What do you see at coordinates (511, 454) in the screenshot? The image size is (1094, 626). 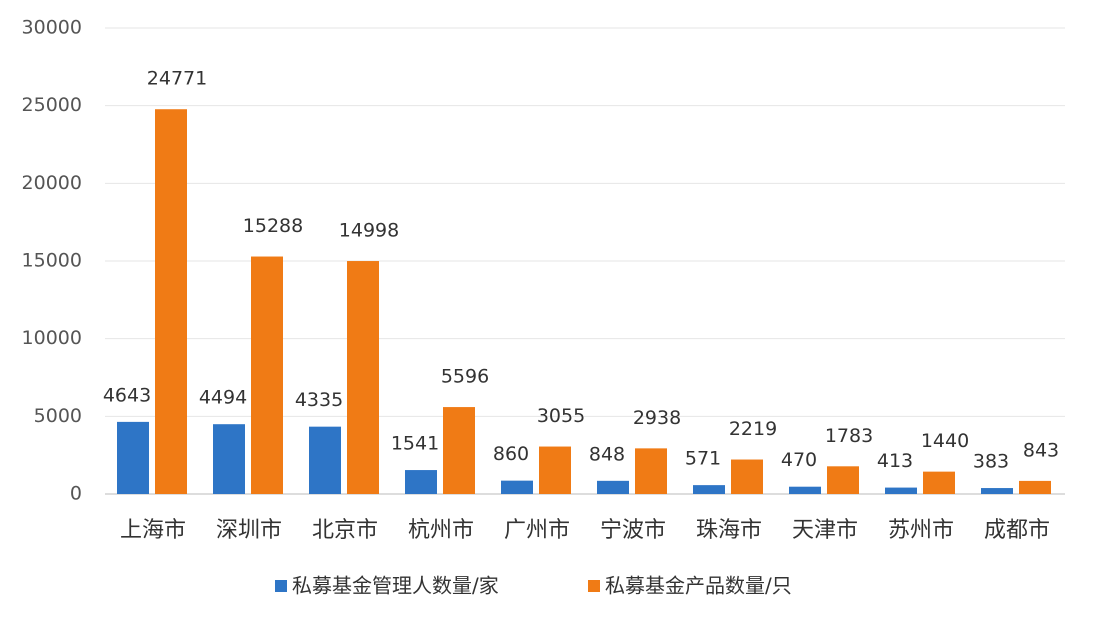 I see `value-label: 860` at bounding box center [511, 454].